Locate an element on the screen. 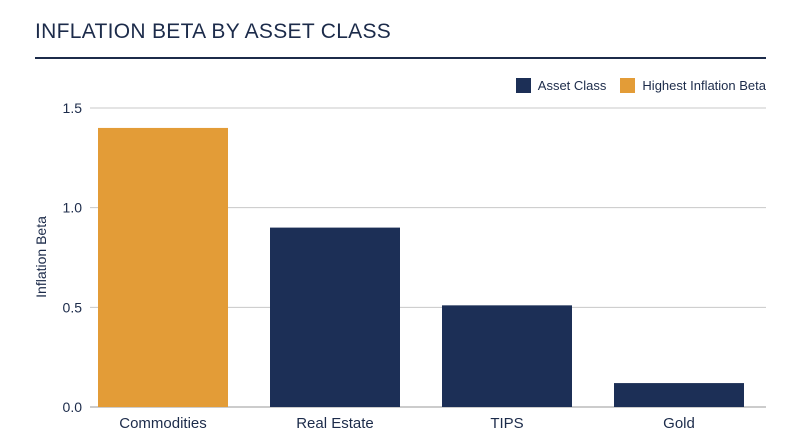 This screenshot has height=447, width=800. bar-tips is located at coordinates (507, 356).